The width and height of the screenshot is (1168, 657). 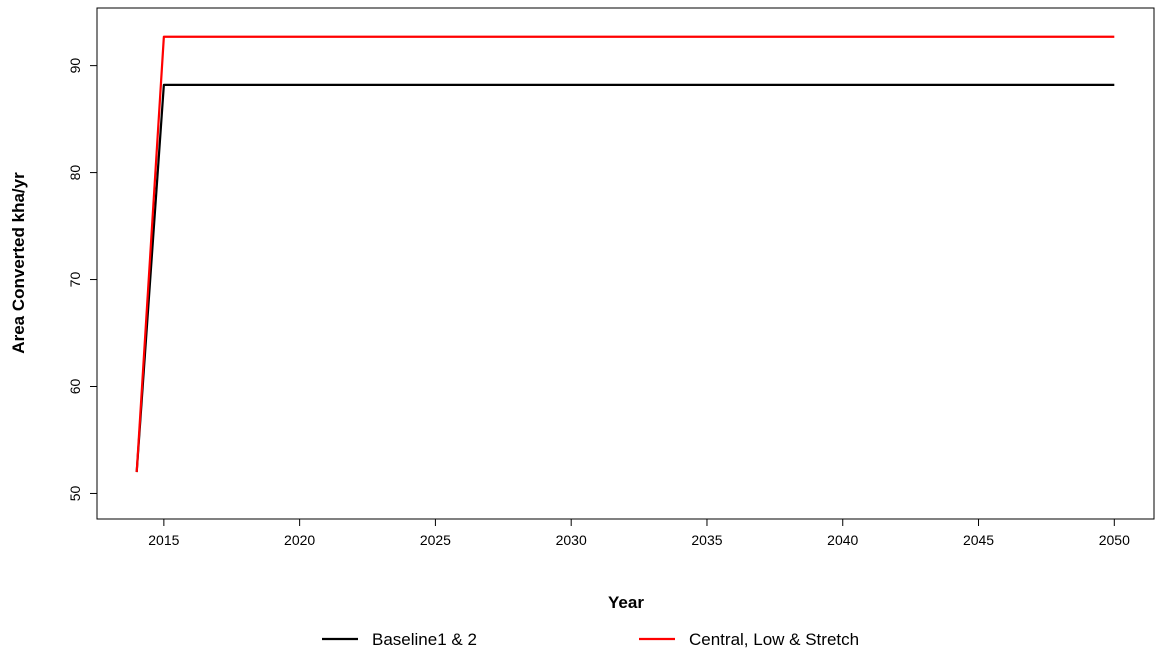 I want to click on y-tick-label: 80, so click(x=75, y=173).